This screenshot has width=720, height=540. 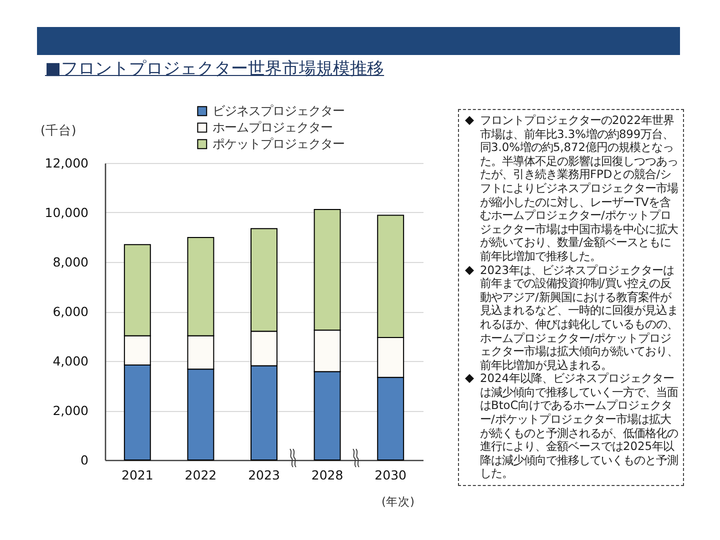 I want to click on legend-label: ビジネスプロジェクター, so click(x=278, y=111).